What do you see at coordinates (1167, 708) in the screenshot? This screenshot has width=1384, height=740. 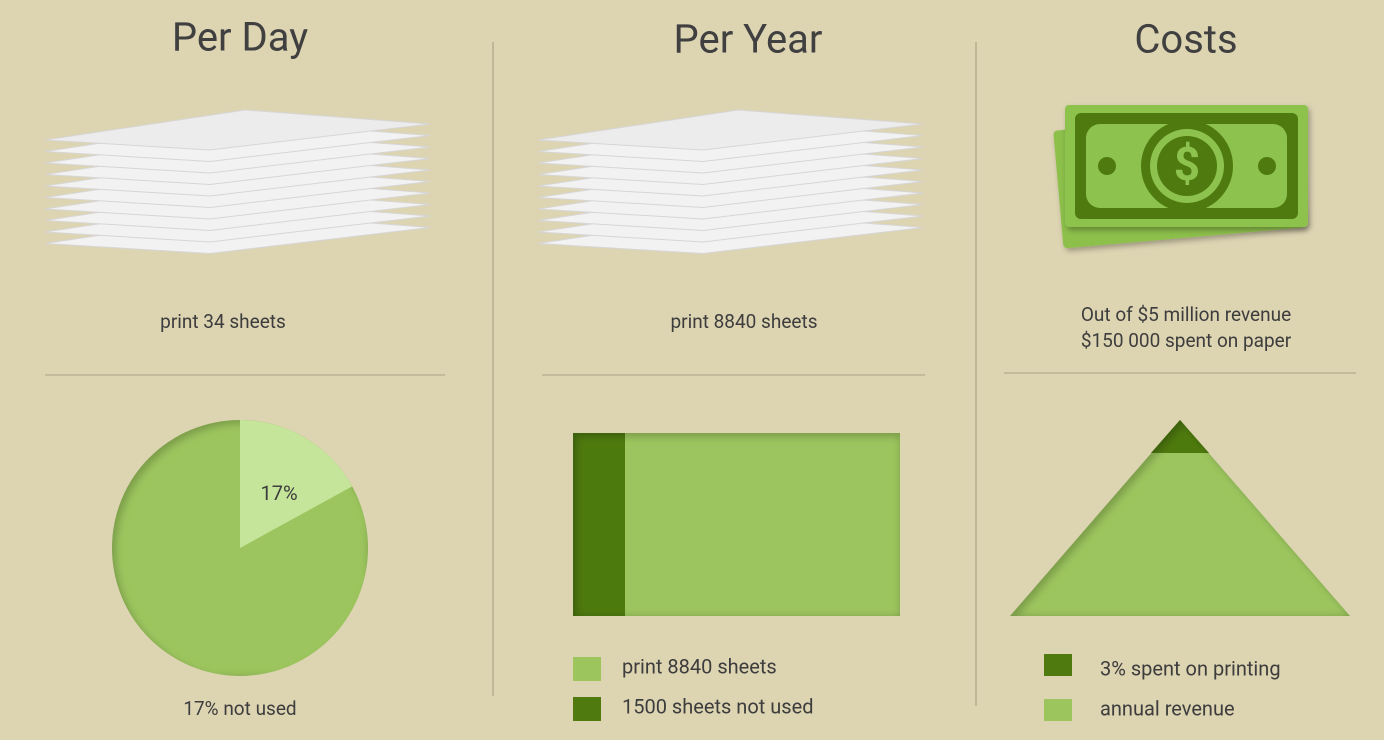 I see `legend-label: annual revenue` at bounding box center [1167, 708].